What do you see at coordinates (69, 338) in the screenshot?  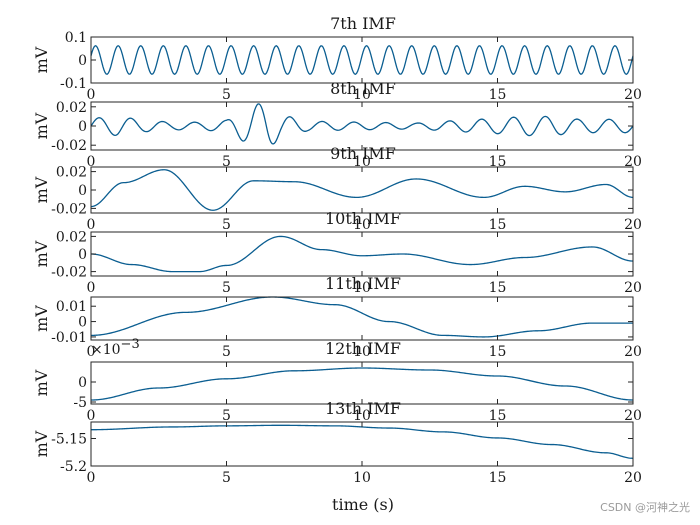 I see `y-tick-label: -0.01` at bounding box center [69, 338].